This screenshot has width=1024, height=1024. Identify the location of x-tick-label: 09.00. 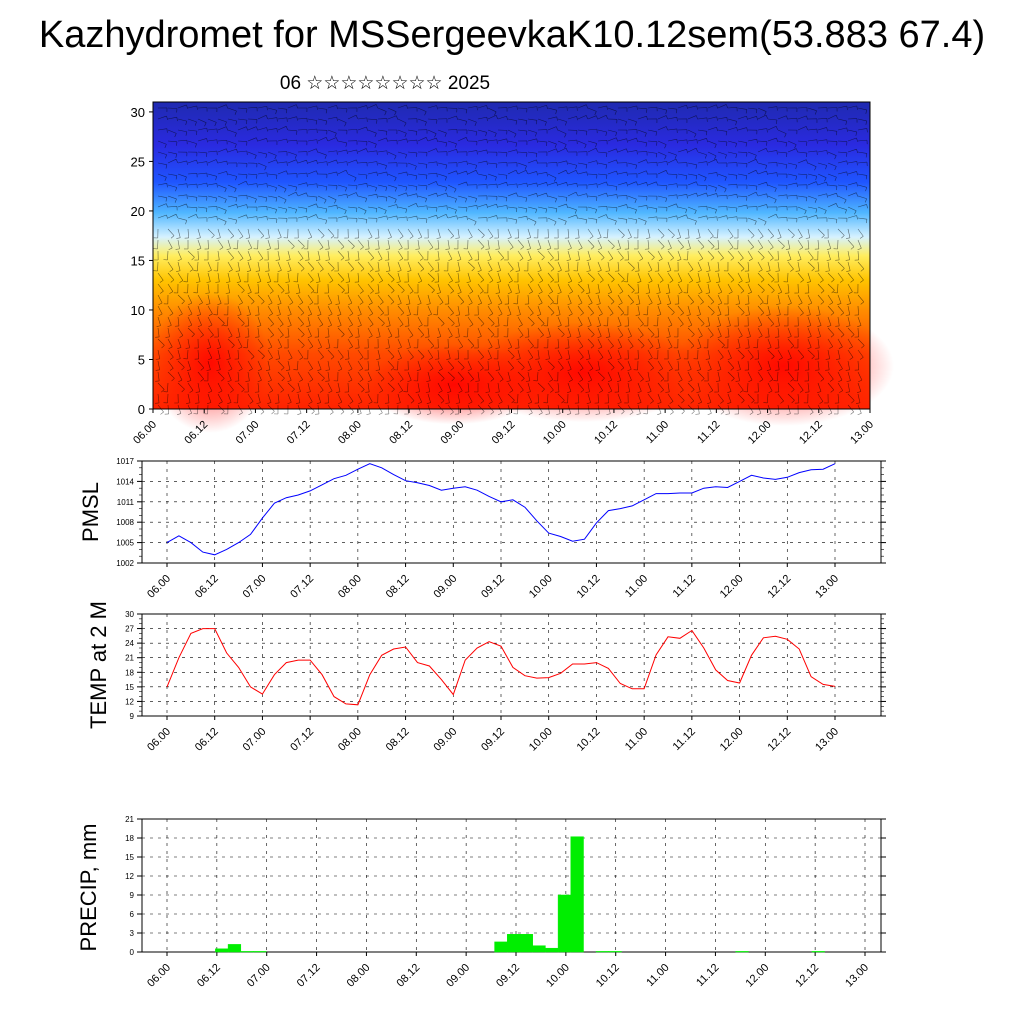
(445, 740).